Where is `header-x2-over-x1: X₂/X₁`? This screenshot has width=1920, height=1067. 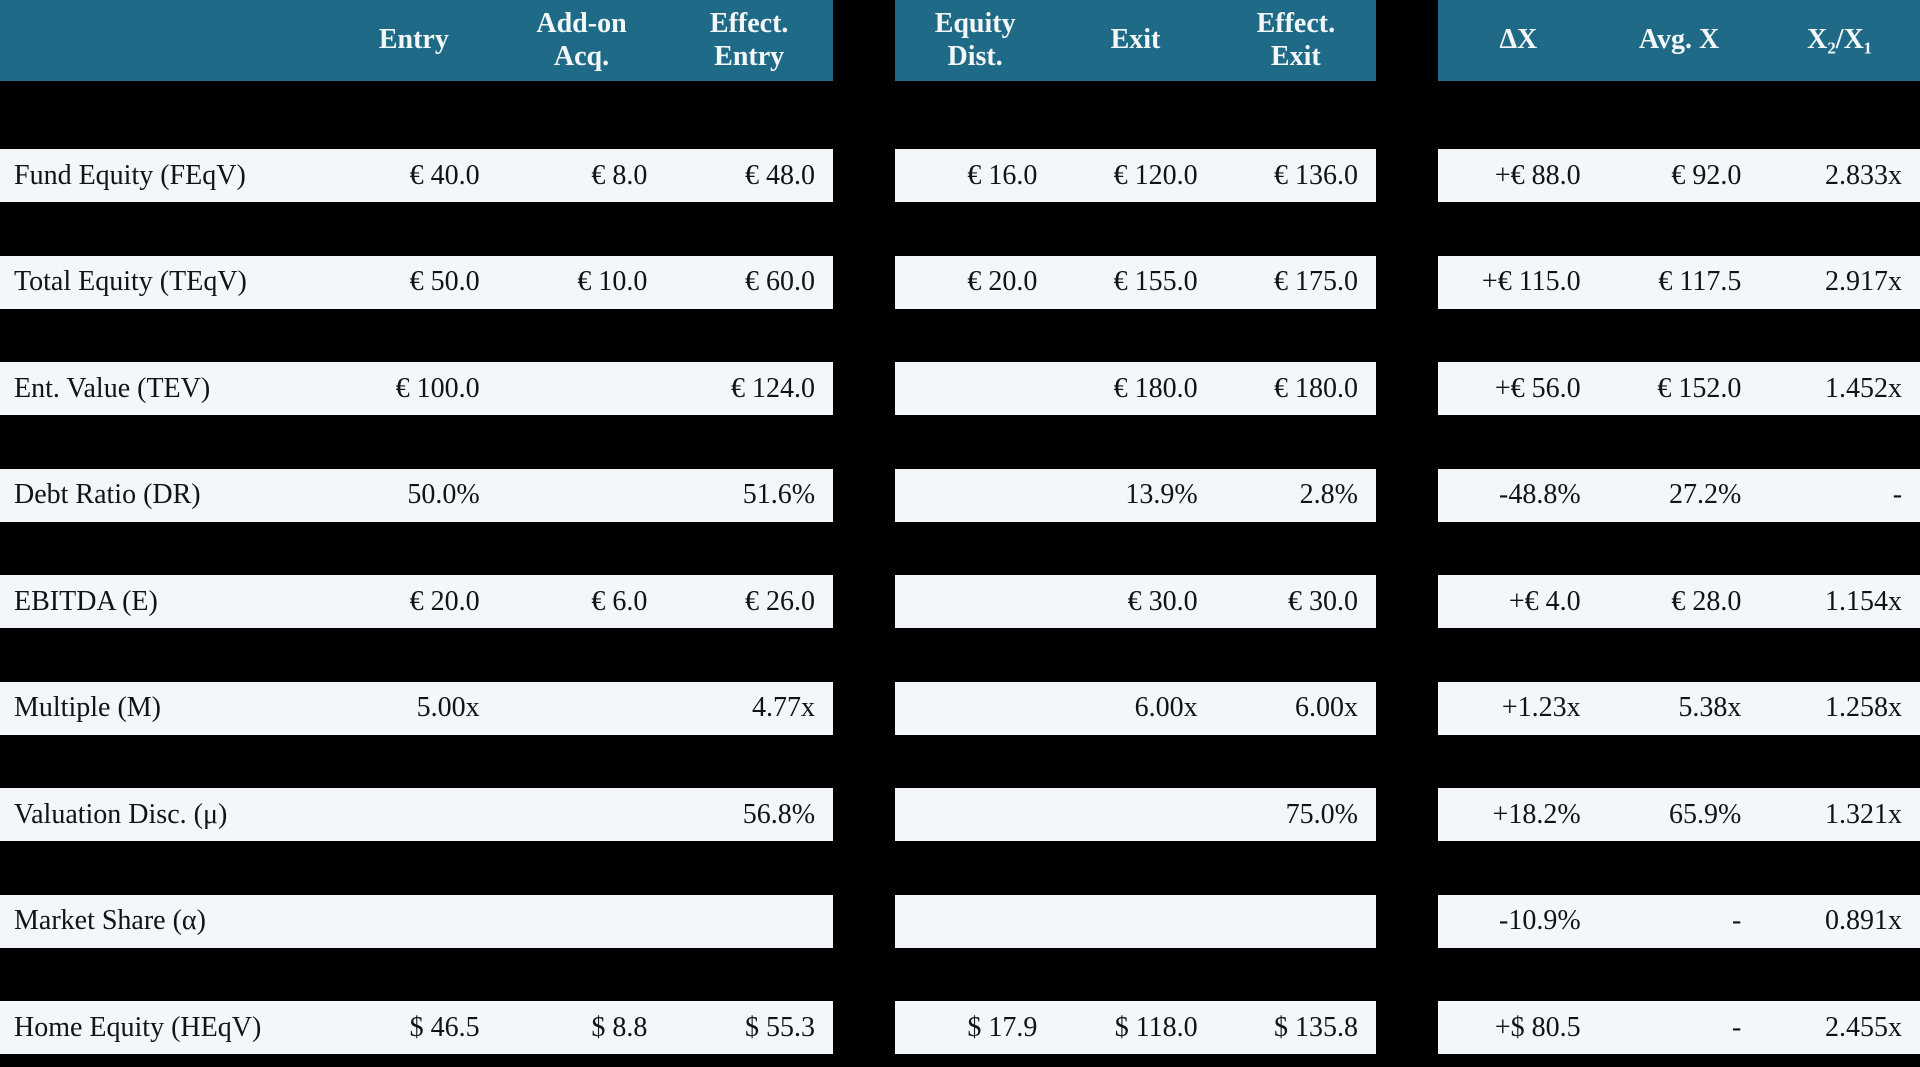 header-x2-over-x1: X₂/X₁ is located at coordinates (1840, 40).